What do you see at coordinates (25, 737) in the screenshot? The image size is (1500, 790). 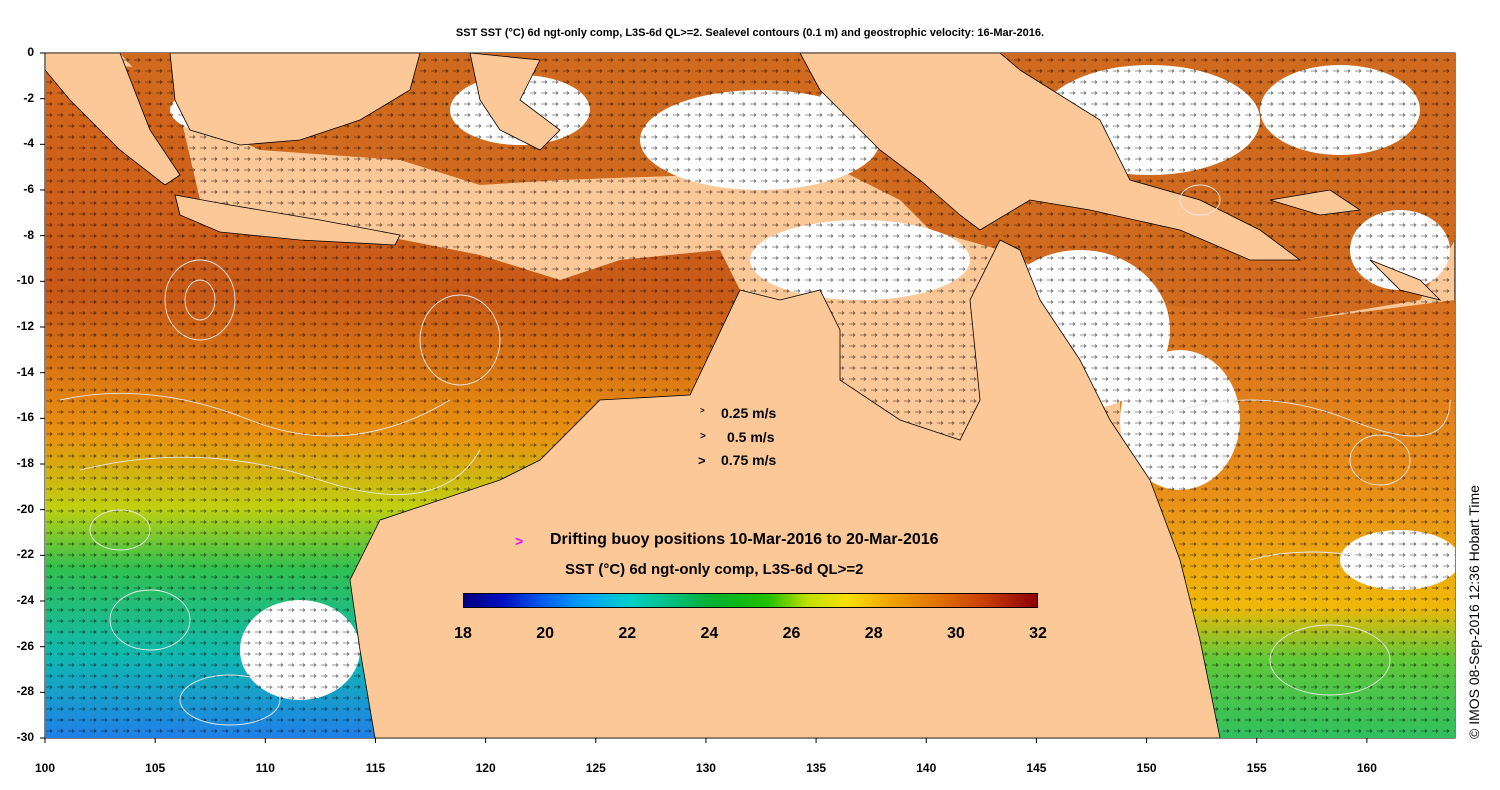 I see `y-tick-label: -30` at bounding box center [25, 737].